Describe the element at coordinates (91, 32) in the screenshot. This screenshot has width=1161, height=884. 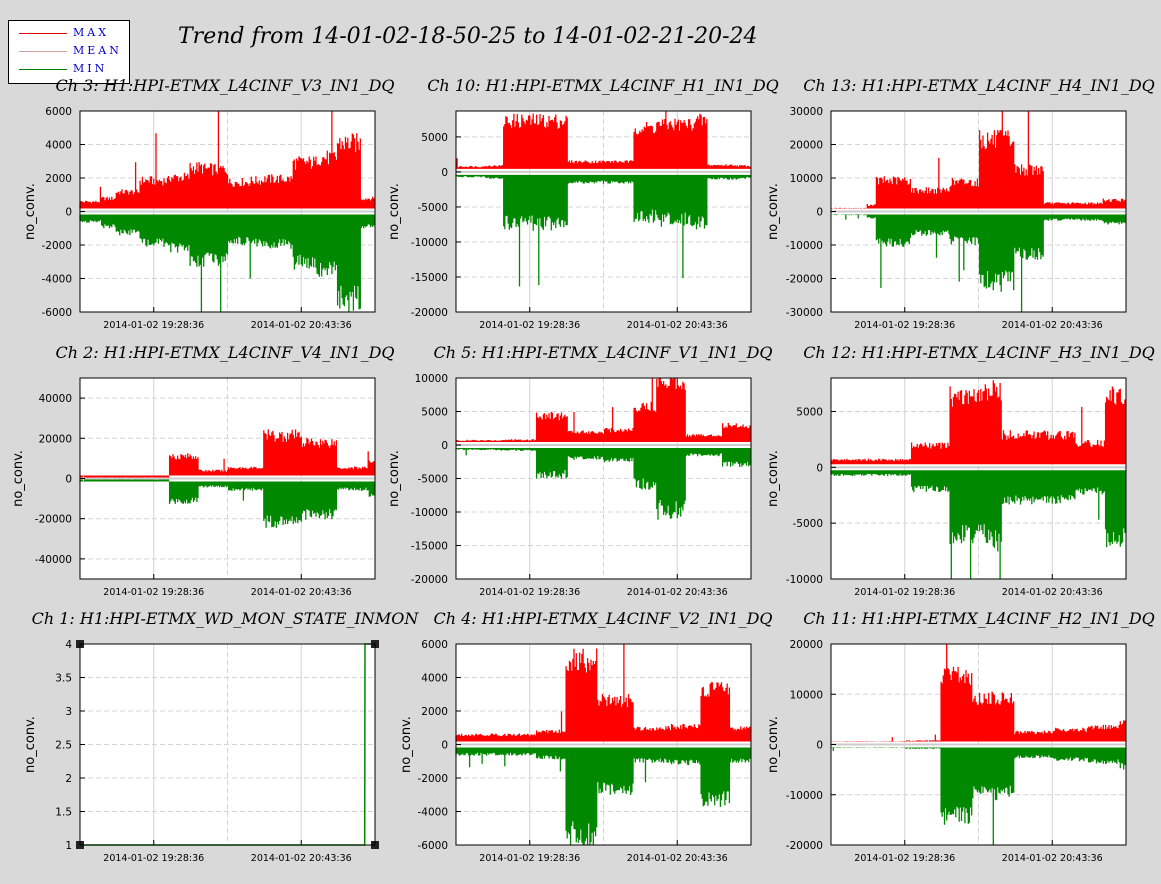
I see `legend-label-max: MAX` at that location.